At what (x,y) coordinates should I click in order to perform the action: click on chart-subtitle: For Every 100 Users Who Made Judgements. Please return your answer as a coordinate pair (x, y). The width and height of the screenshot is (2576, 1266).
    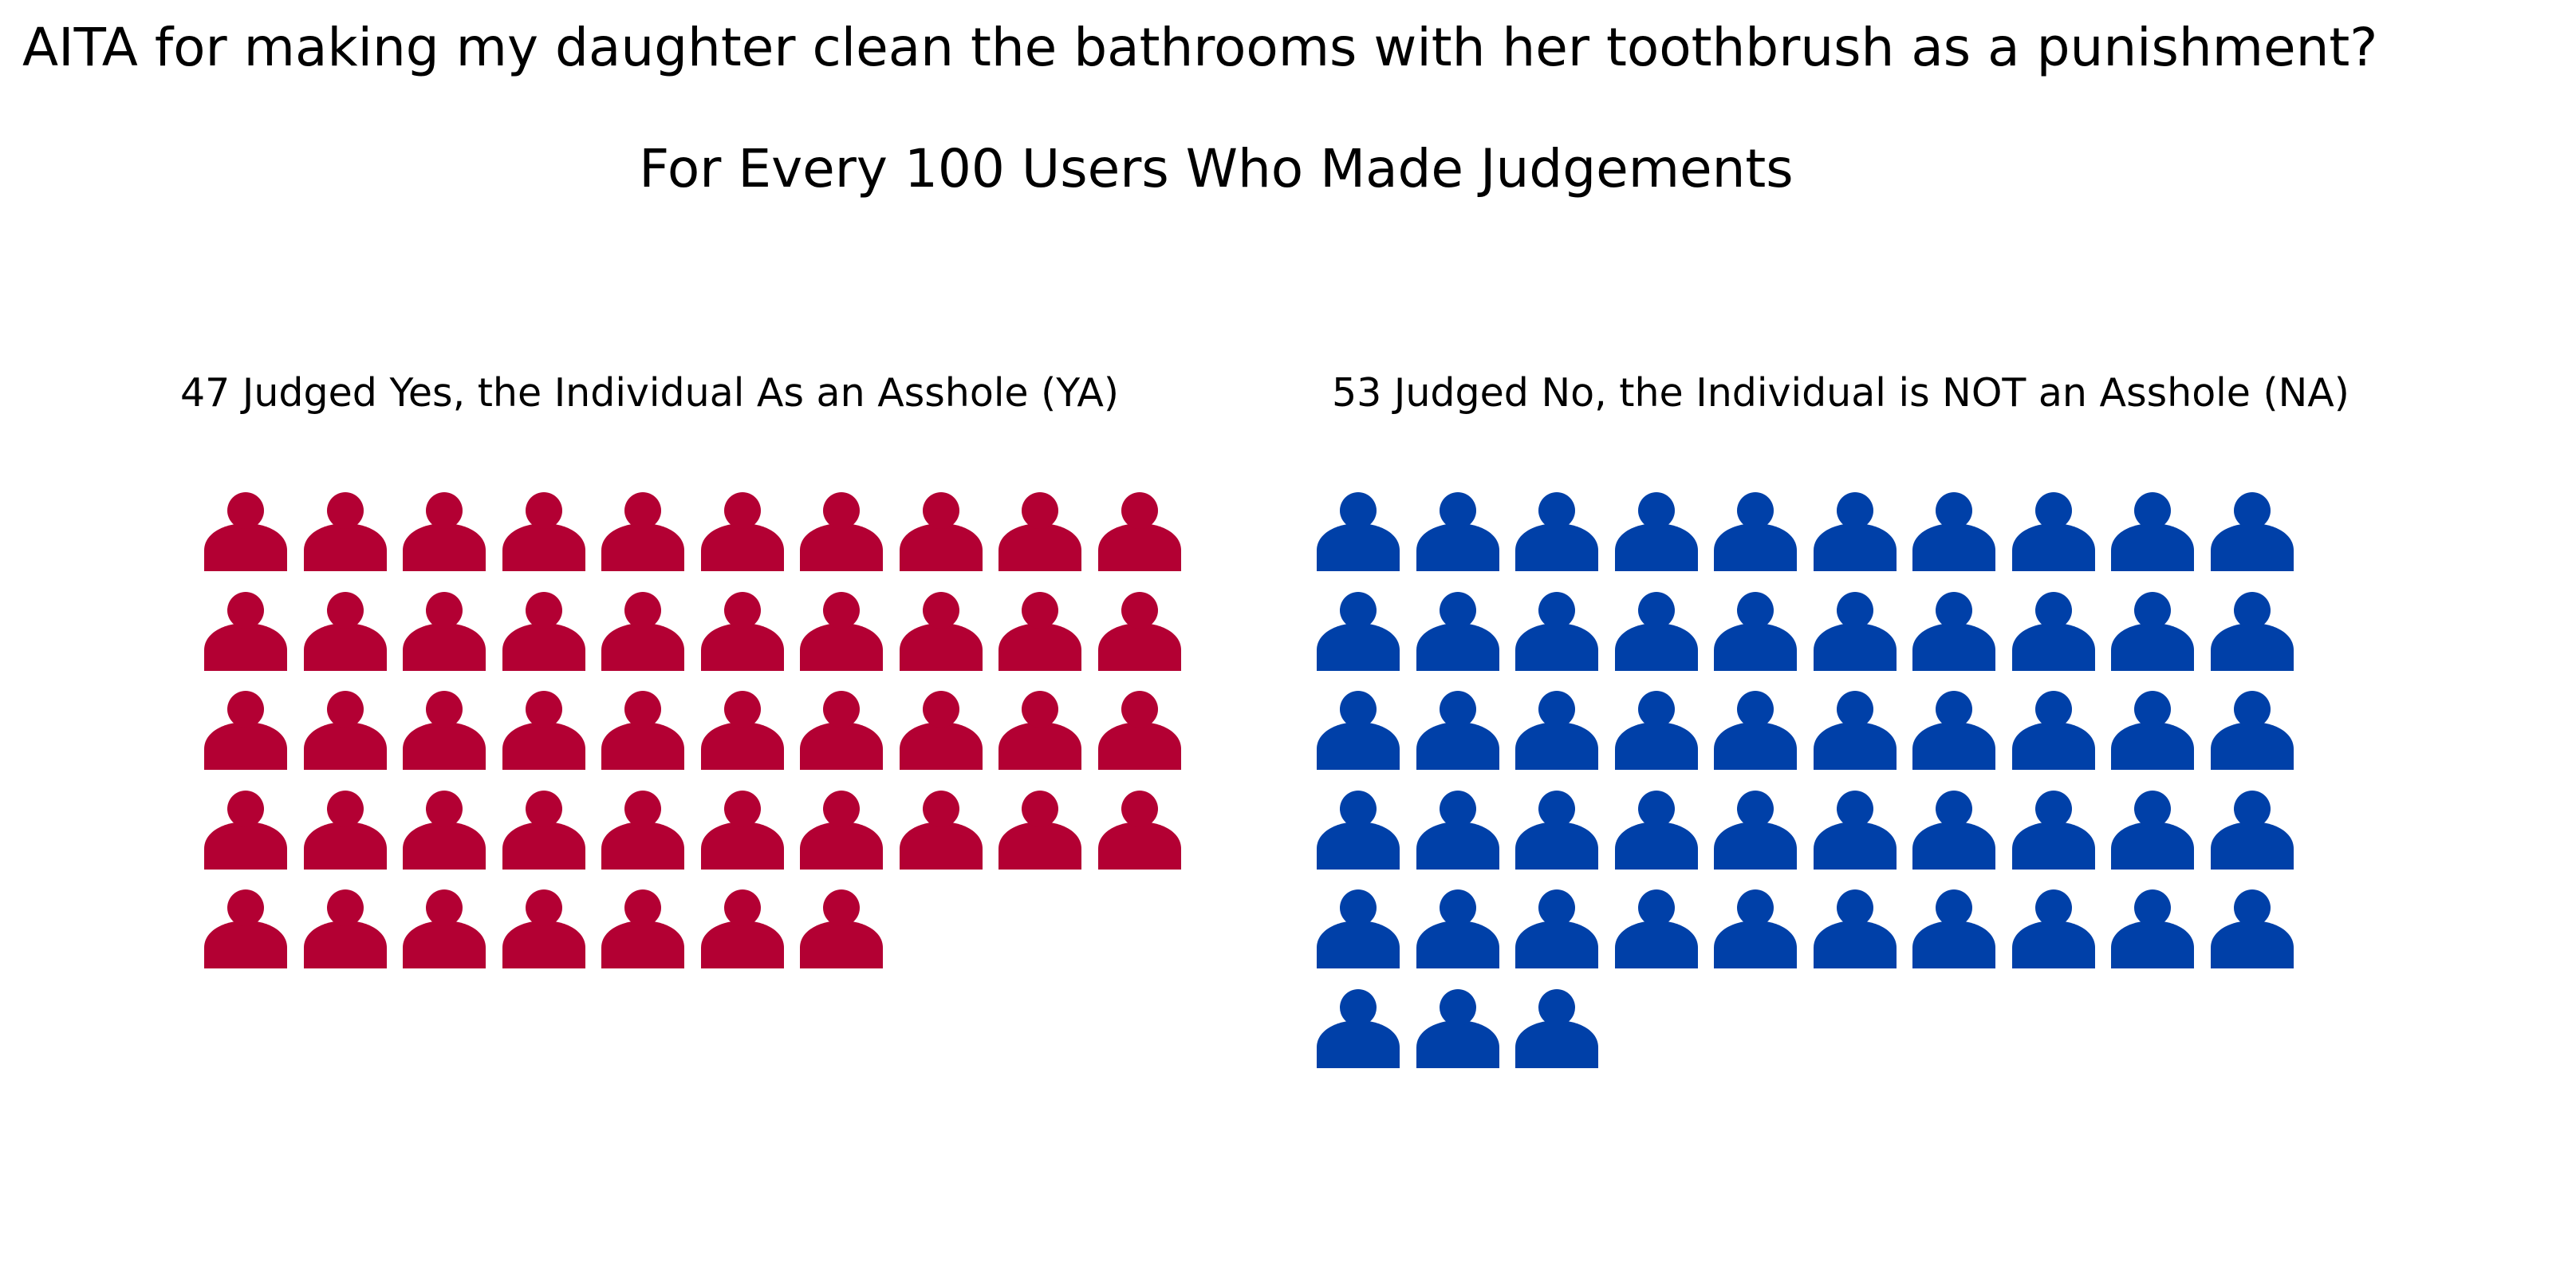
    Looking at the image, I should click on (1216, 168).